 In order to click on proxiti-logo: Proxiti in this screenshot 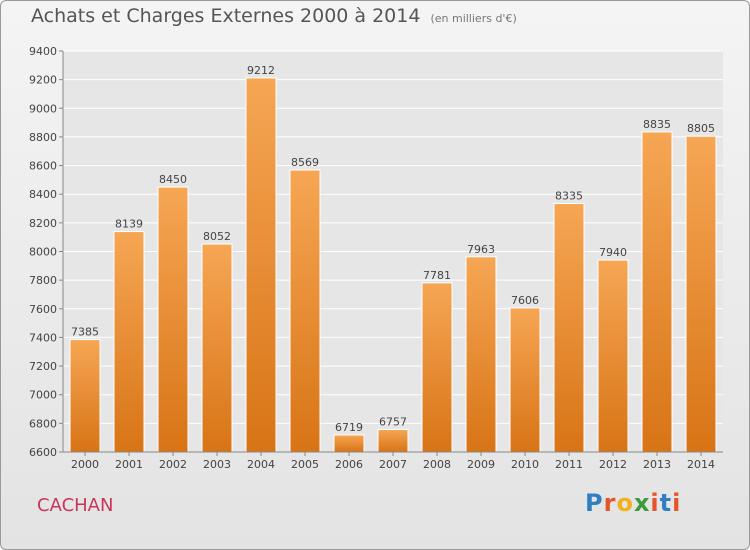, I will do `click(633, 503)`.